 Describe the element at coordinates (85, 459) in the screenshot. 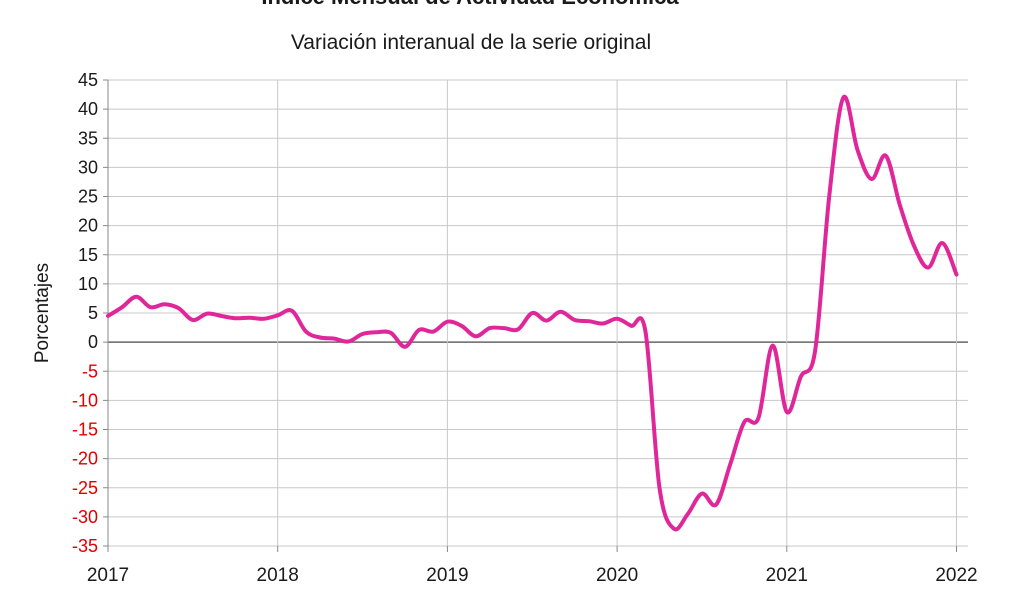

I see `y-tick-label: -20` at that location.